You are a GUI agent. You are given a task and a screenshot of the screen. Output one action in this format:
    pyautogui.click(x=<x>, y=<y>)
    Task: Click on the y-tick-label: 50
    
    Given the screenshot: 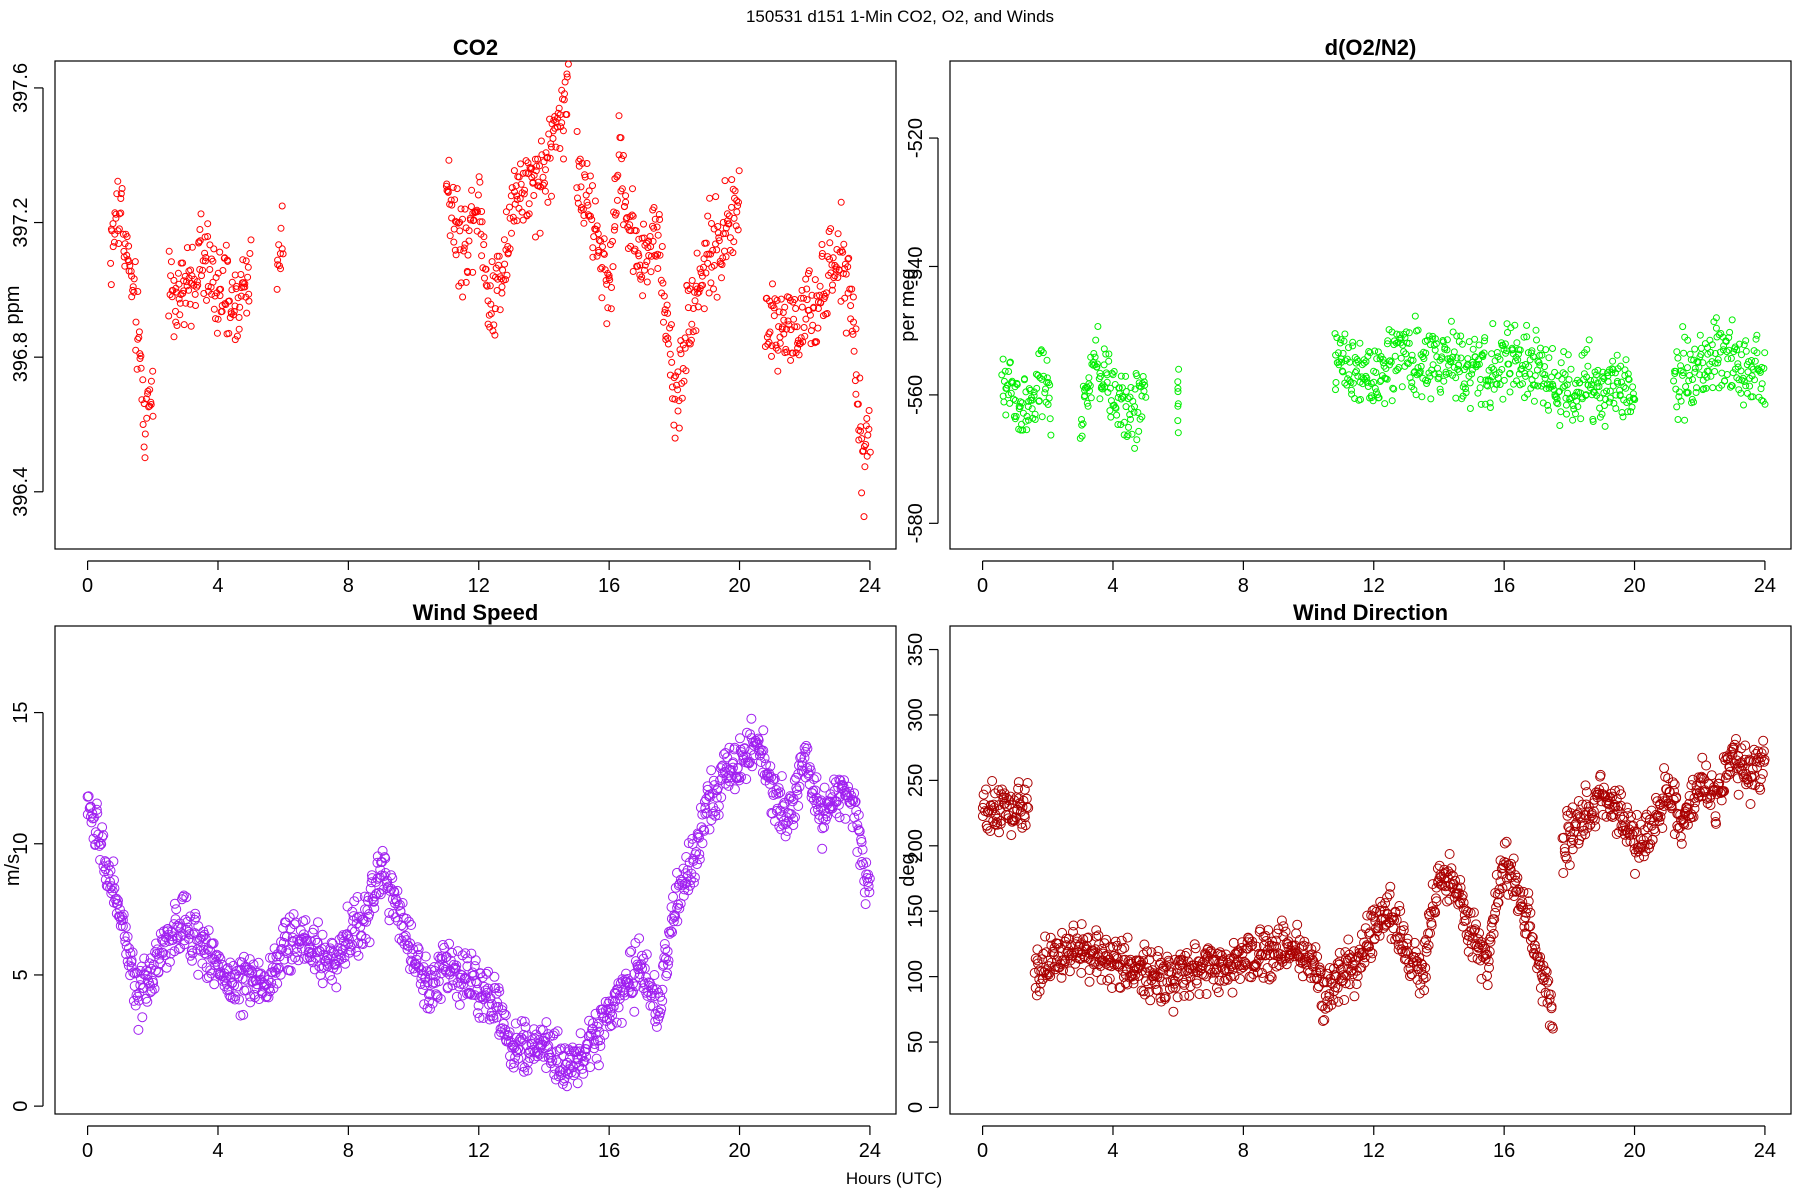 What is the action you would take?
    pyautogui.click(x=916, y=1042)
    